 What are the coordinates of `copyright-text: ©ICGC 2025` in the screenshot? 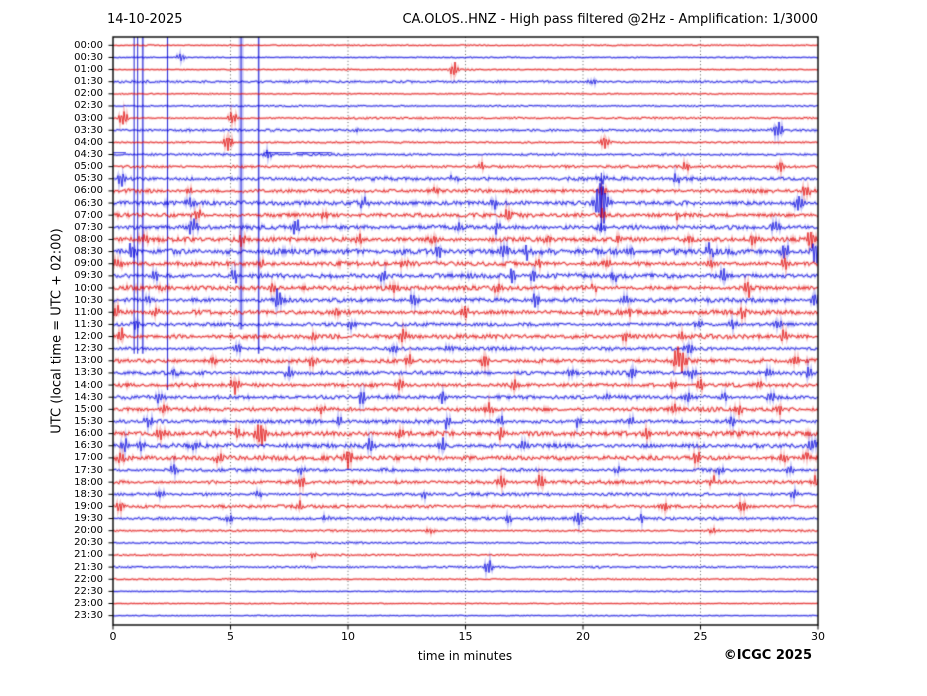 It's located at (767, 655).